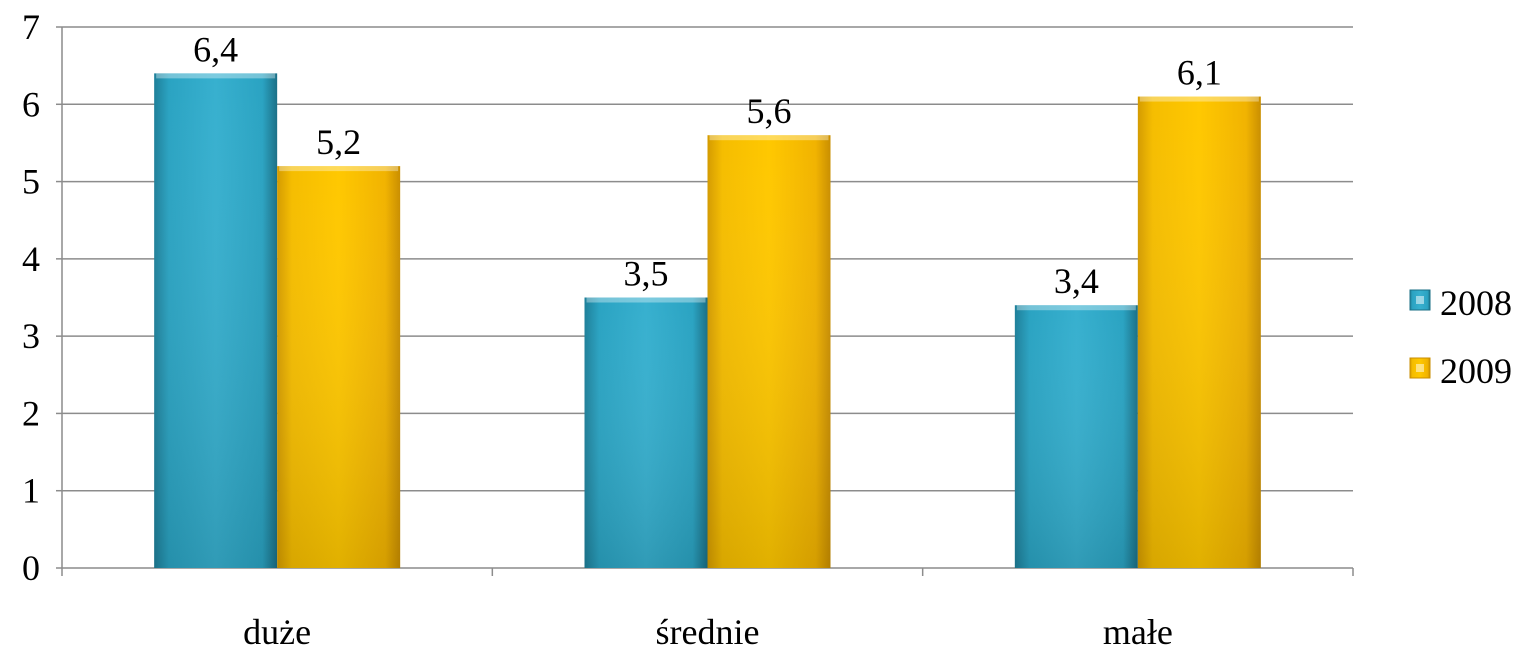 This screenshot has height=648, width=1533. I want to click on y-tick-label: 0, so click(31, 568).